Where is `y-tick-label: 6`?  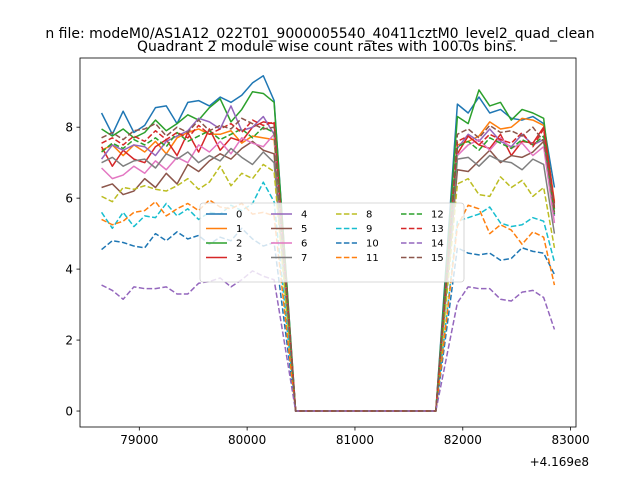
y-tick-label: 6 is located at coordinates (69, 199).